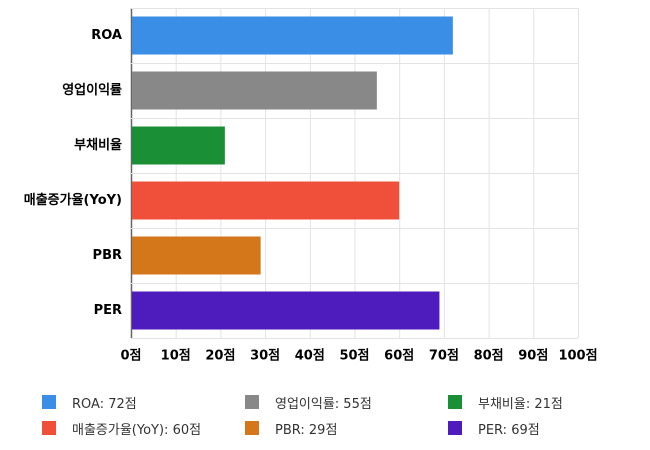 This screenshot has height=450, width=650. Describe the element at coordinates (577, 356) in the screenshot. I see `x-tick-label: 100점` at that location.